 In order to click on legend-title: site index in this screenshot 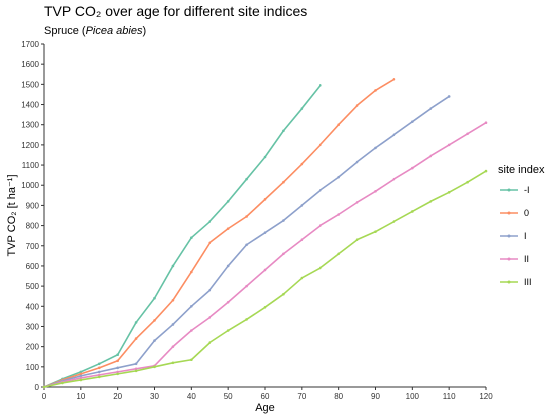, I will do `click(521, 170)`.